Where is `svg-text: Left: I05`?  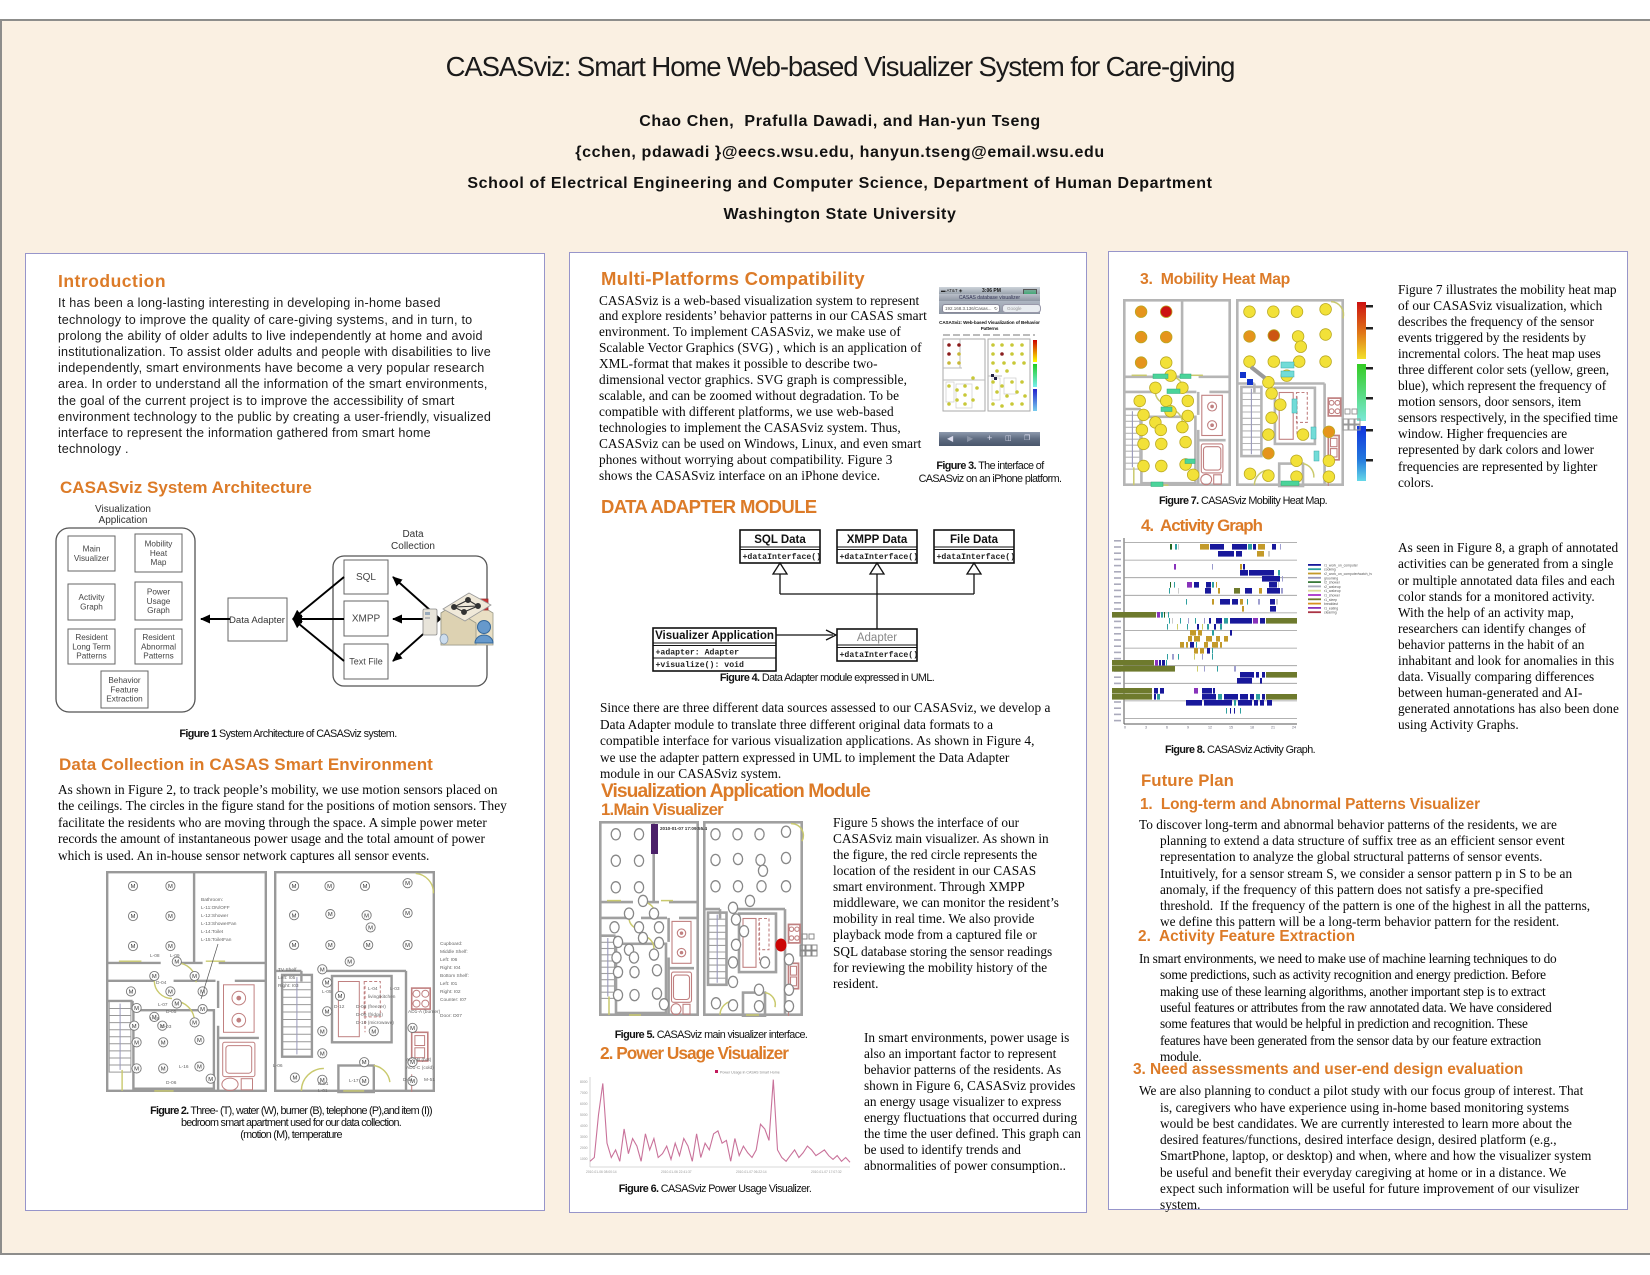
svg-text: Left: I05 is located at coordinates (287, 978).